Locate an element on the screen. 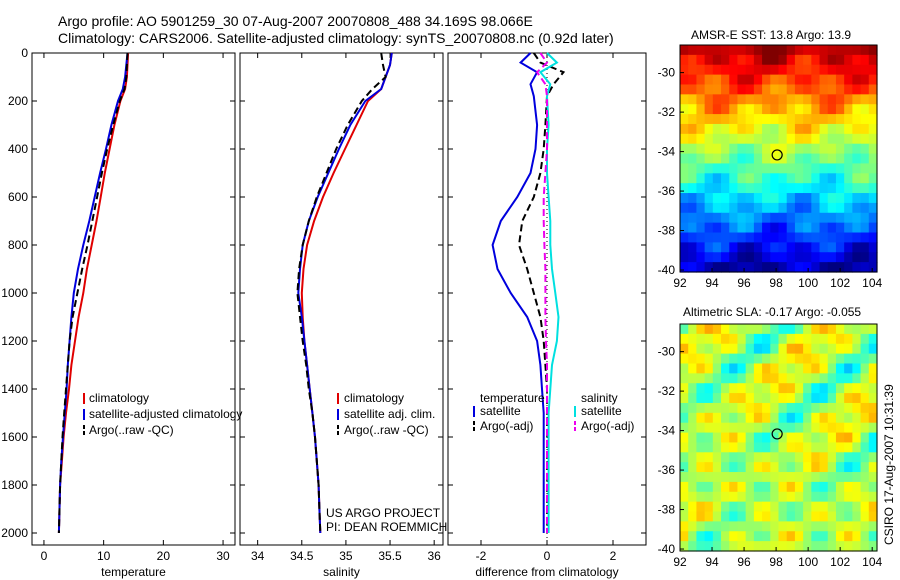  temperature-ytick-label: 1000 is located at coordinates (14, 293).